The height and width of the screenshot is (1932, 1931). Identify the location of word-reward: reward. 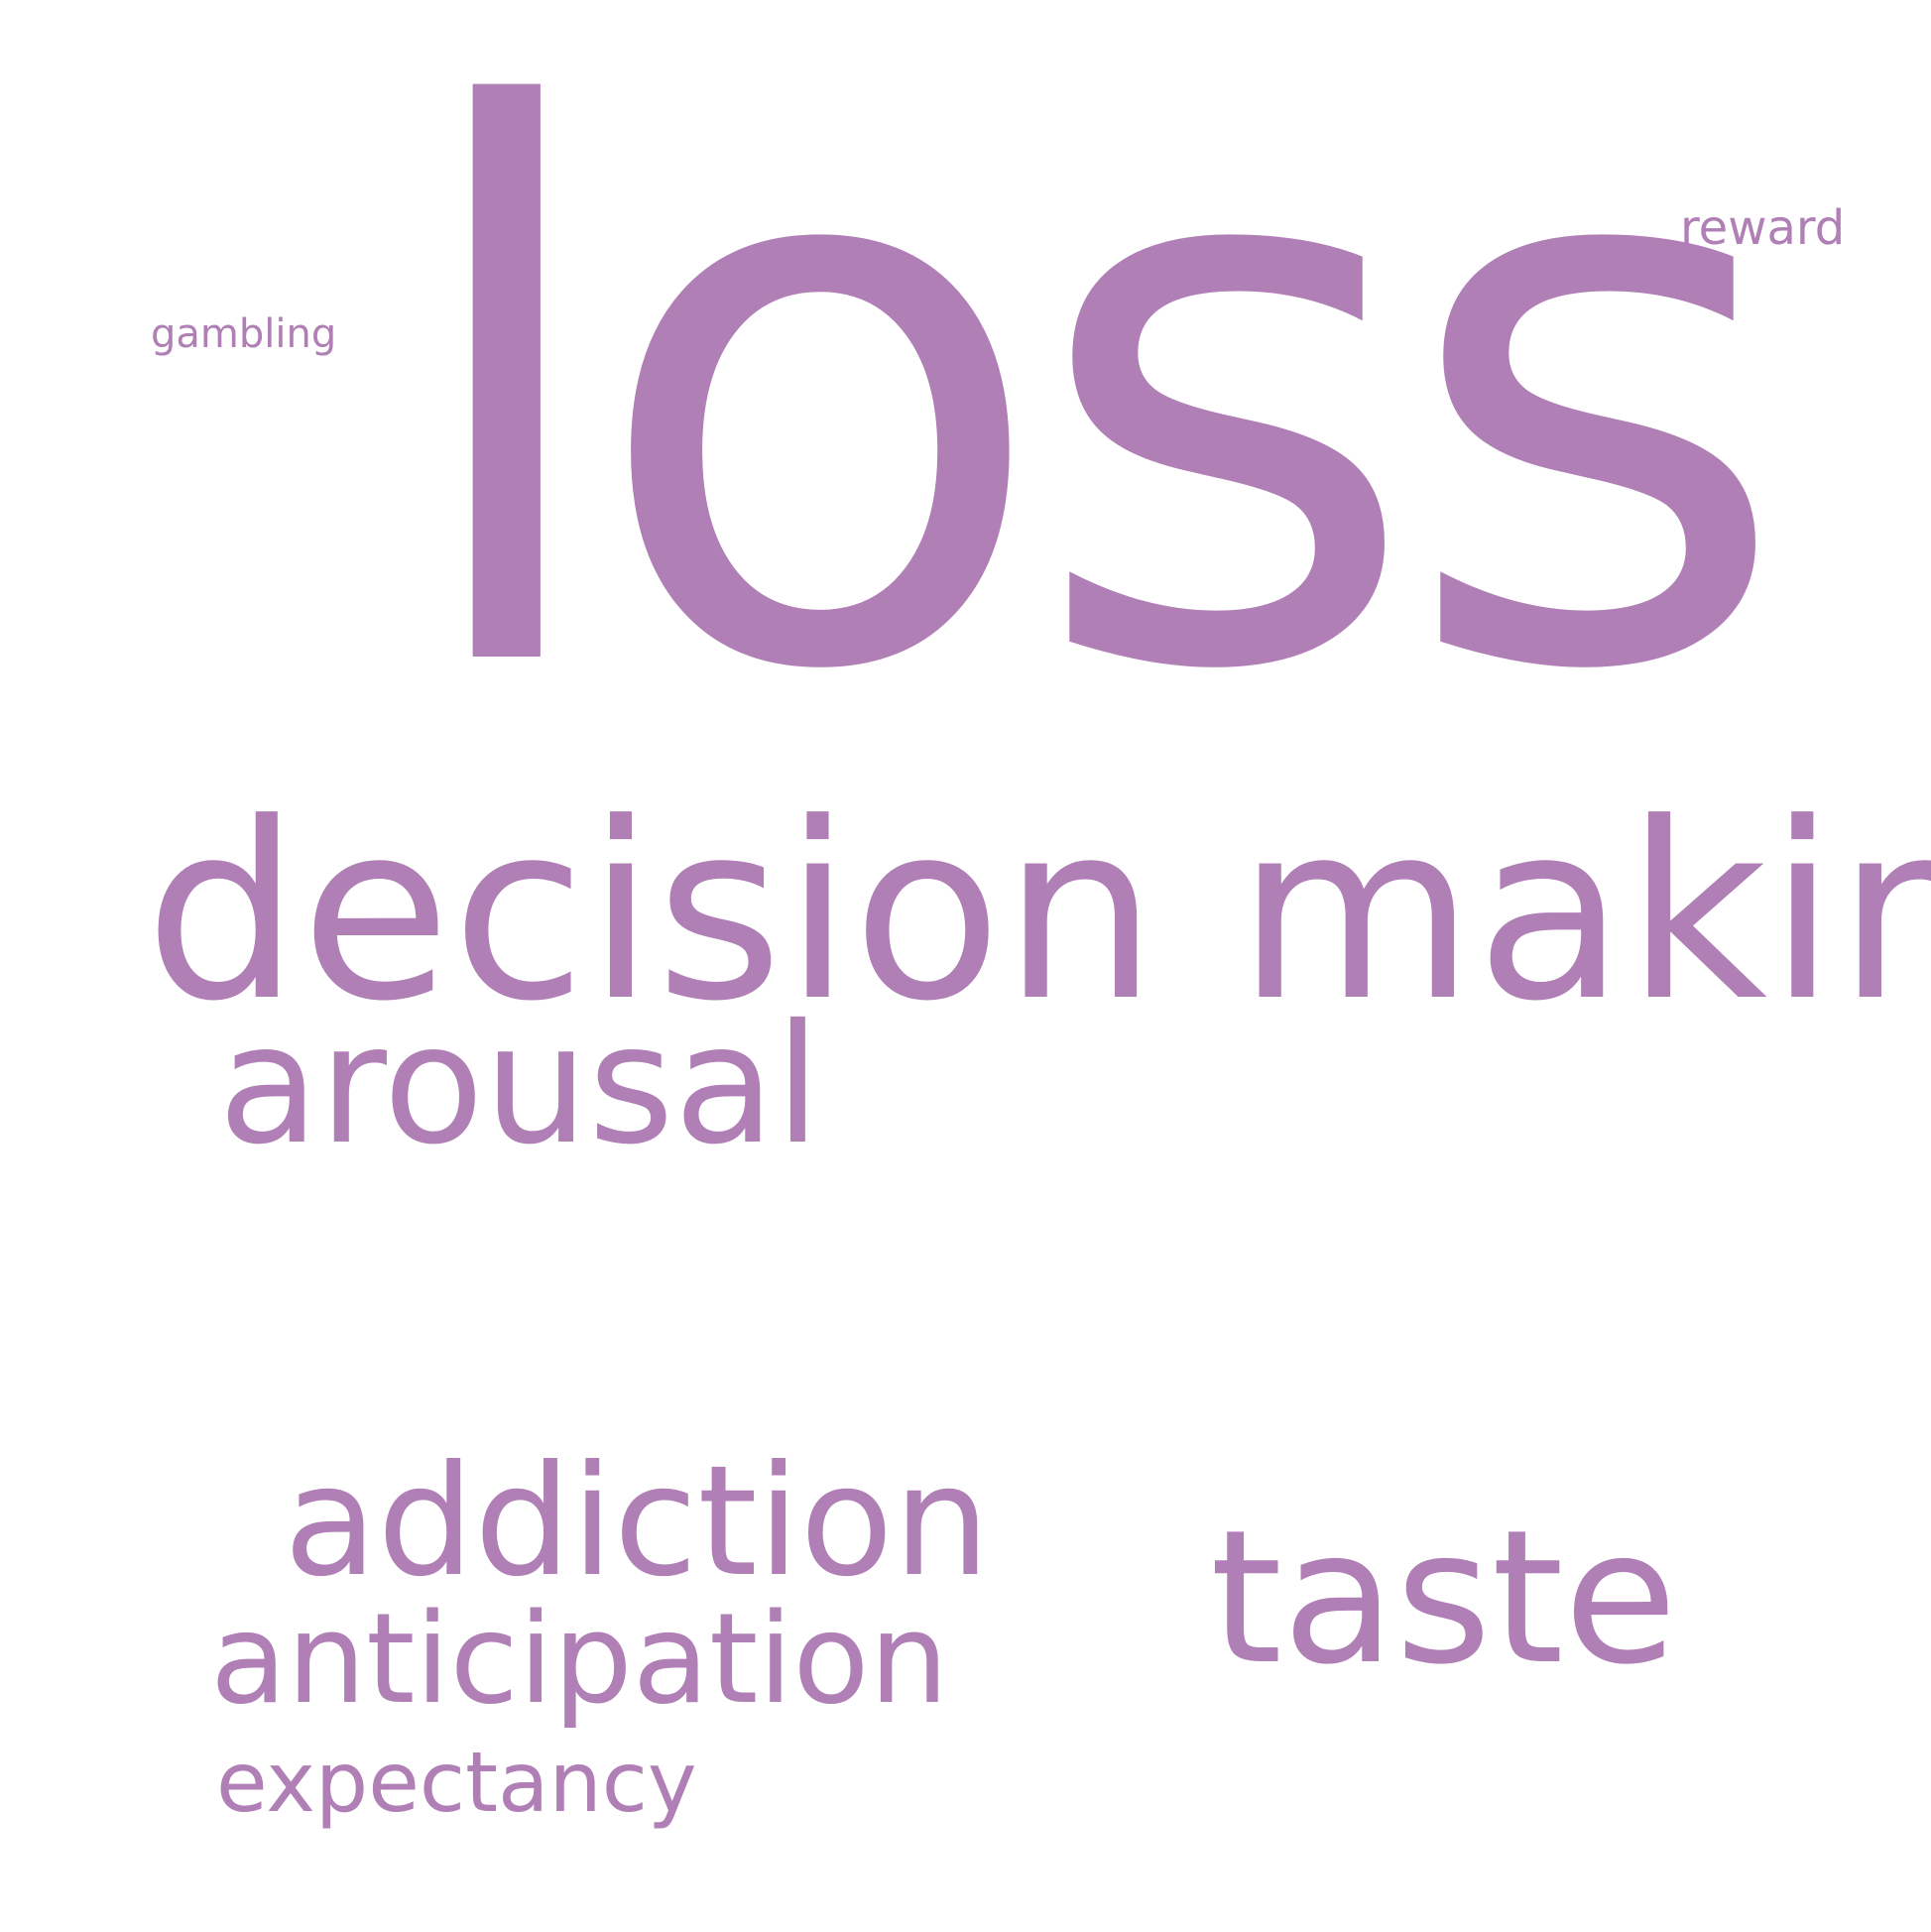
(1763, 228).